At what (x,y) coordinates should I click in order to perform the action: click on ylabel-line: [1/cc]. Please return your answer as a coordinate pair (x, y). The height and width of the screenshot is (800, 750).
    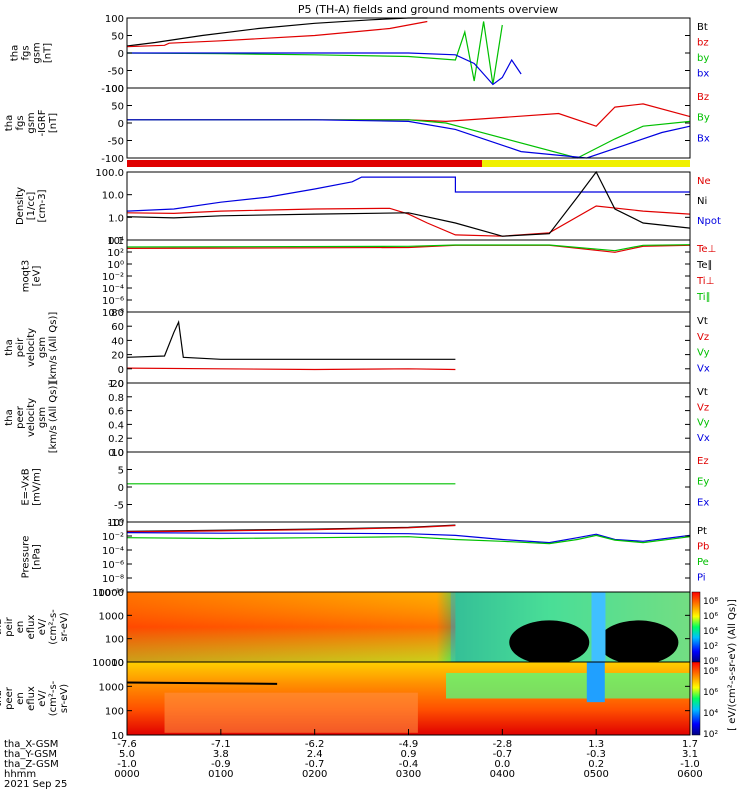
    Looking at the image, I should click on (31, 206).